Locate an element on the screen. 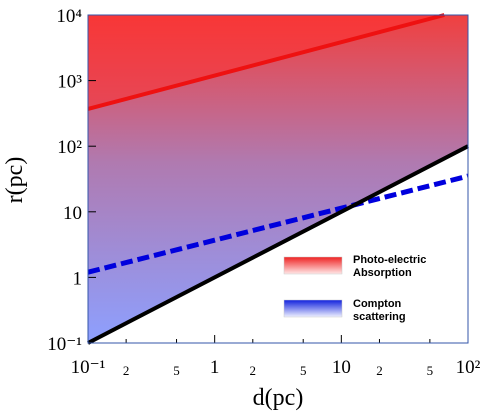 This screenshot has width=492, height=416. y-tick-label: 10³ is located at coordinates (69, 82).